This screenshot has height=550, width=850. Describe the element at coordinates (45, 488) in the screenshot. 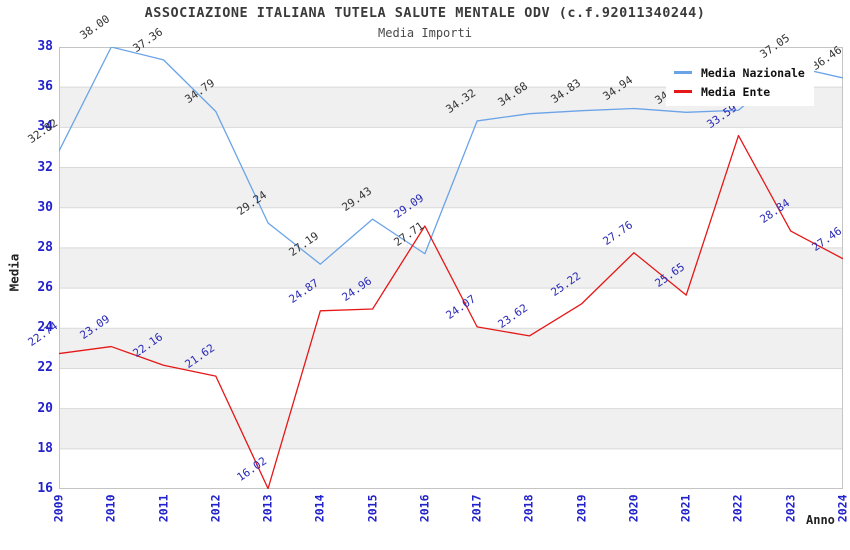

I see `y-tick-label: 16` at that location.